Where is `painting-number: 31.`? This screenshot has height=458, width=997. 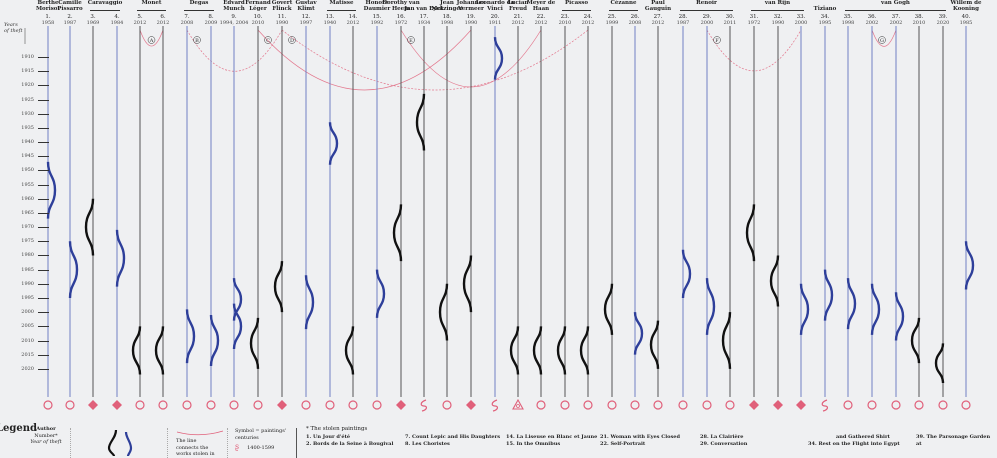
painting-number: 31. is located at coordinates (754, 17).